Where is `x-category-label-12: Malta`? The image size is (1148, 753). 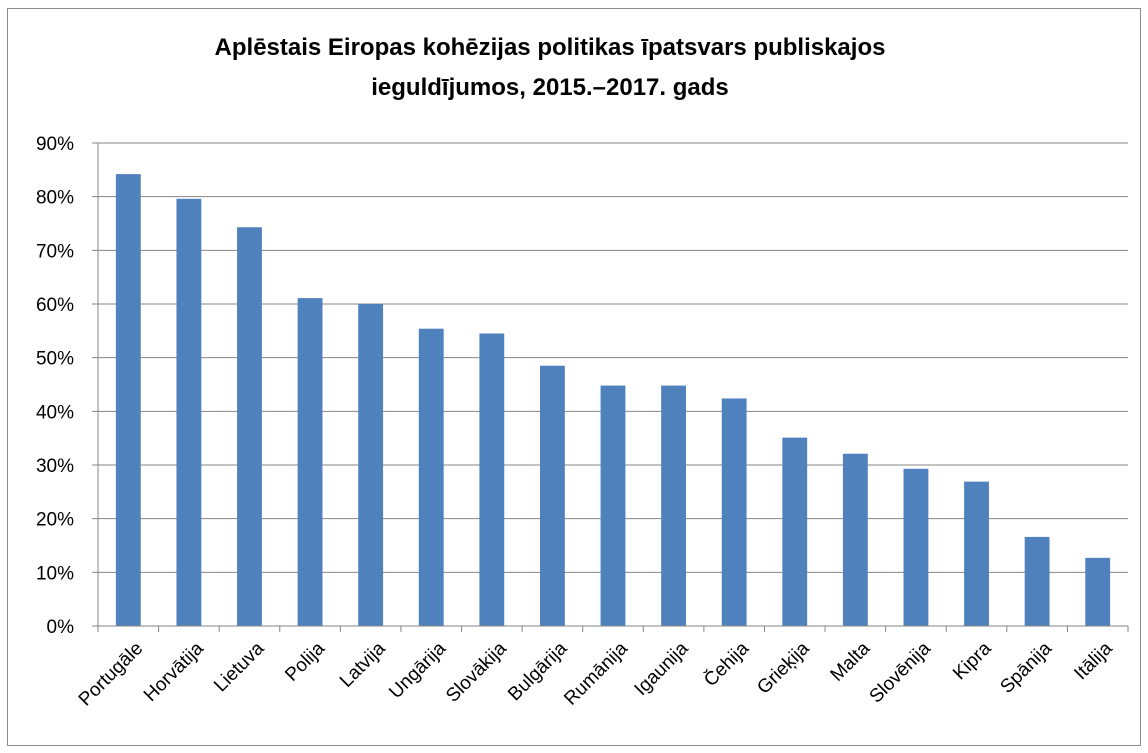 x-category-label-12: Malta is located at coordinates (851, 662).